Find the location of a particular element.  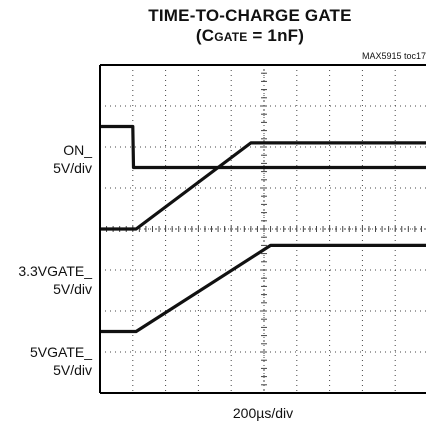

trace-label-on-name: ON_ is located at coordinates (77, 150).